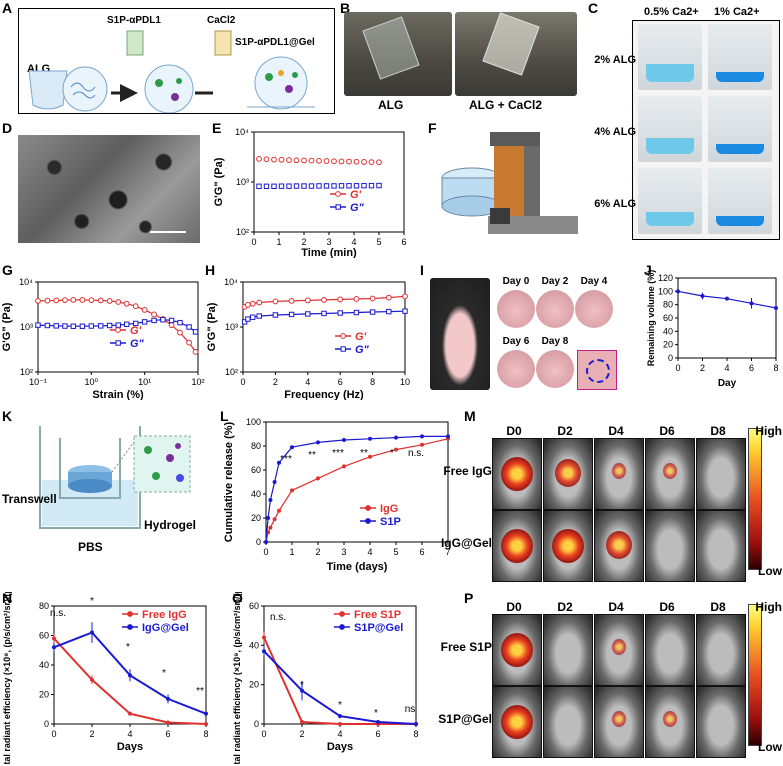 This screenshot has width=783, height=766. I want to click on panel-label-i: I, so click(422, 270).